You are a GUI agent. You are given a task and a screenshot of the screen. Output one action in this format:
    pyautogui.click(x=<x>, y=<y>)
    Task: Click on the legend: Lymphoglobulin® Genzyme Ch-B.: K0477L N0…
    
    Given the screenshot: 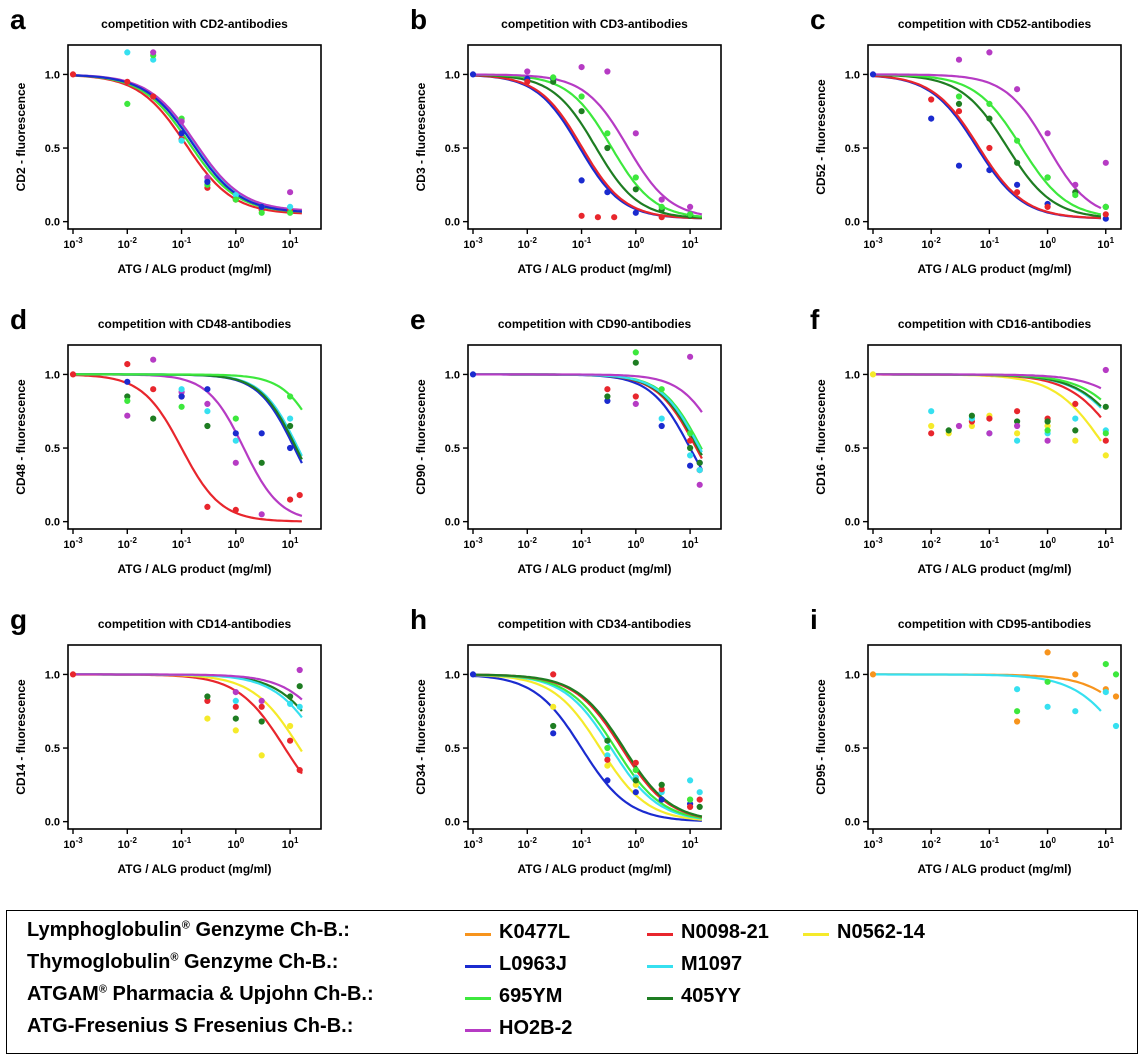 What is the action you would take?
    pyautogui.click(x=572, y=982)
    